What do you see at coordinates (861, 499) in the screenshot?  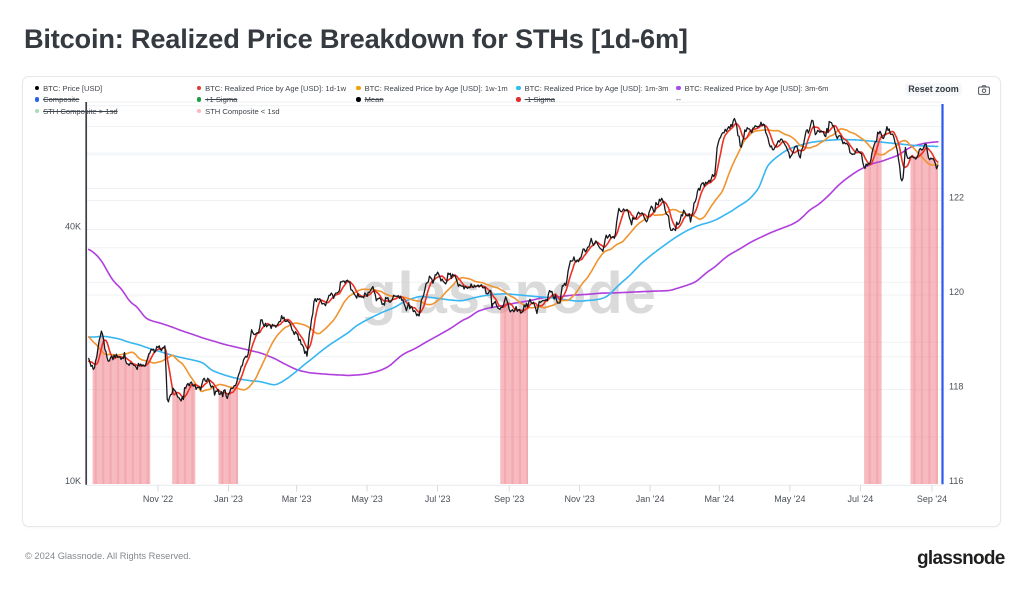 I see `svg-text: Jul '24` at bounding box center [861, 499].